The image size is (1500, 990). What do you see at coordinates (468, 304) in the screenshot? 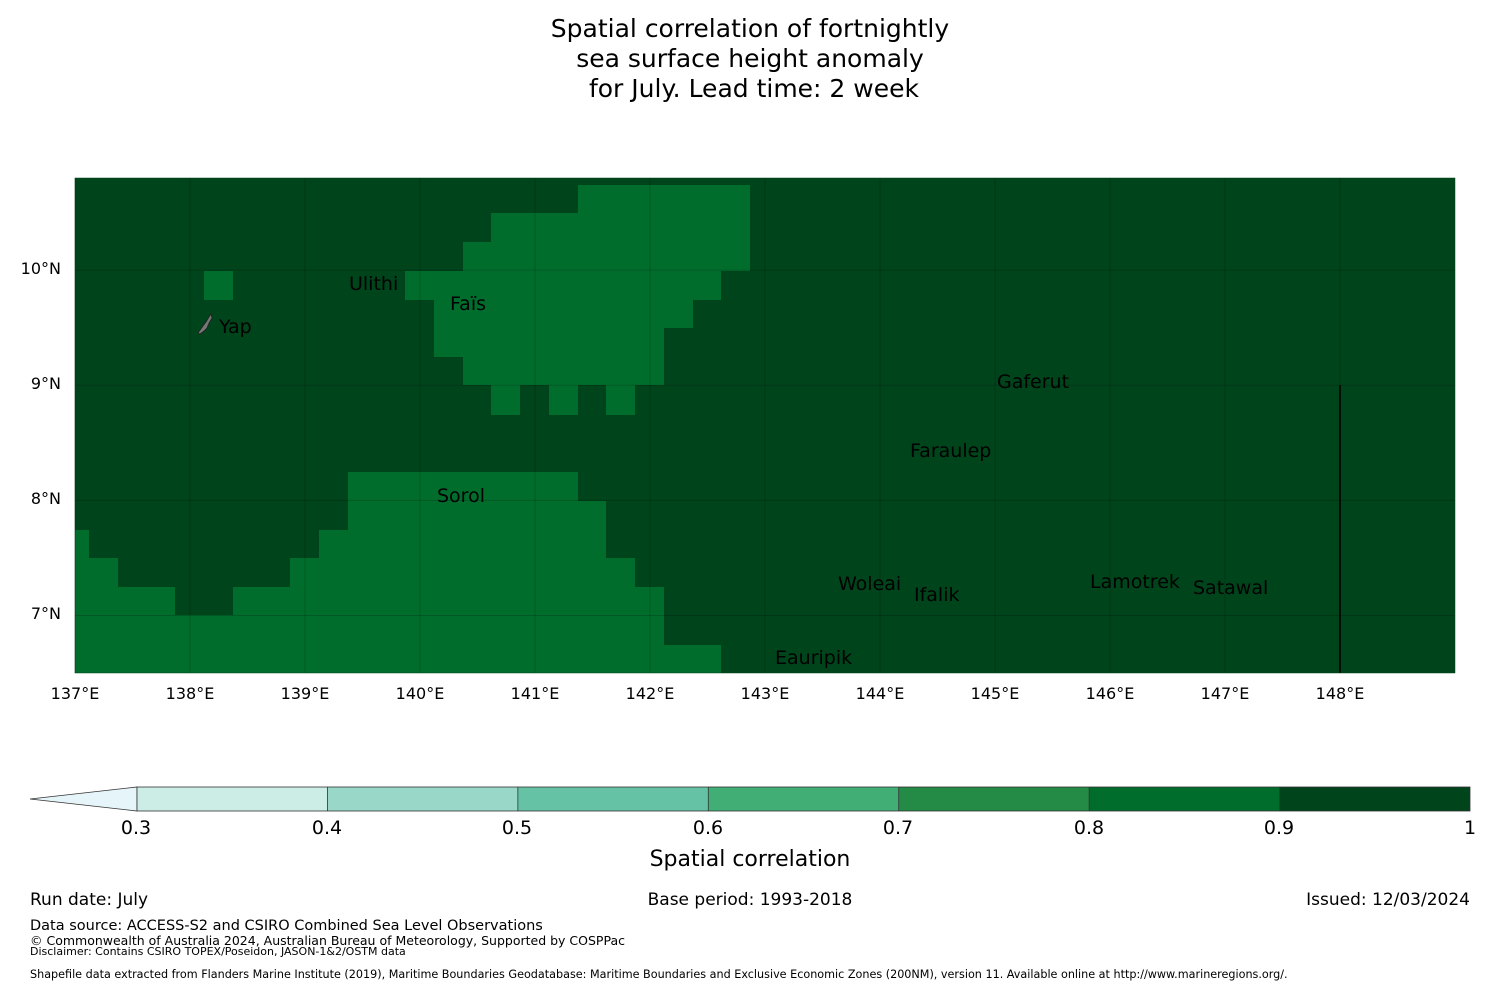
I see `place-label-fais: Faïs` at bounding box center [468, 304].